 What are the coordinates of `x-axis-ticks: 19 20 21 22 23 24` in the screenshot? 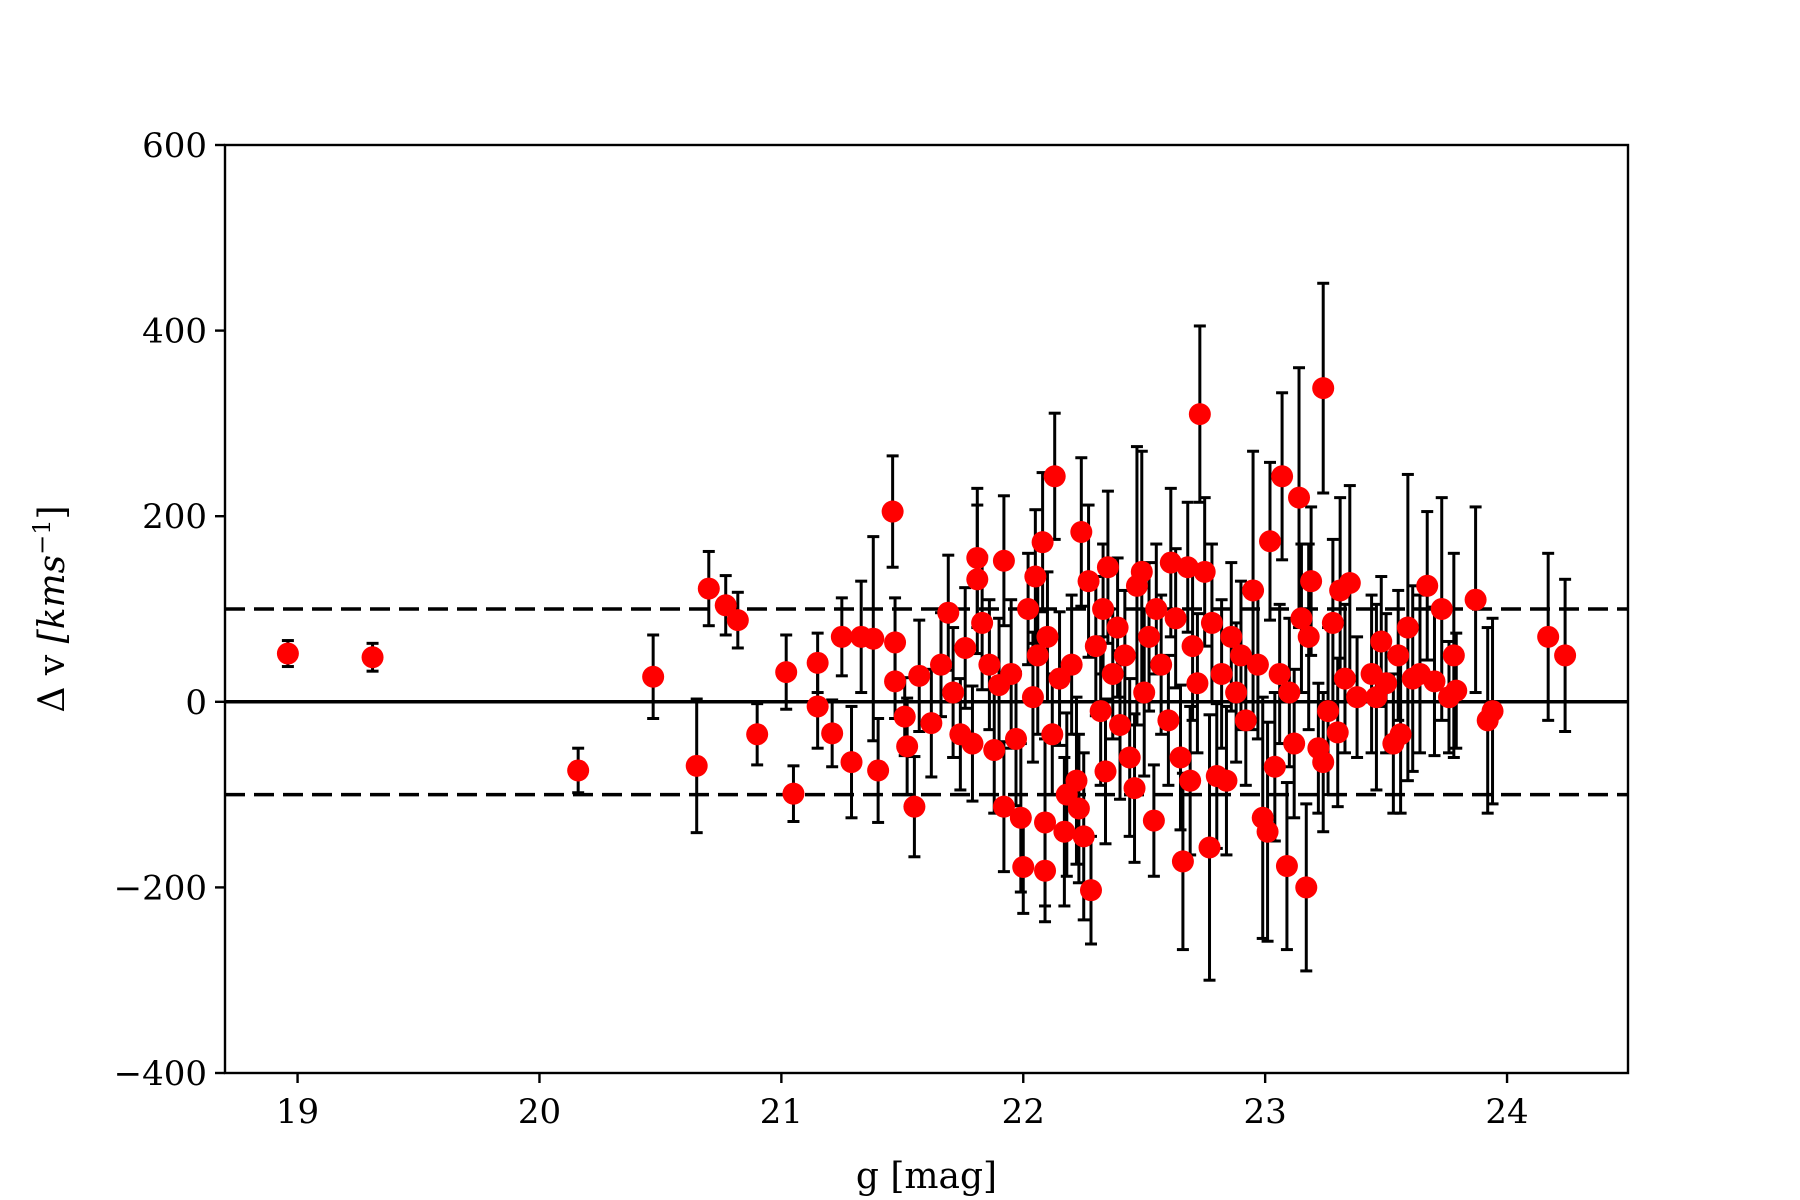 It's located at (902, 1102).